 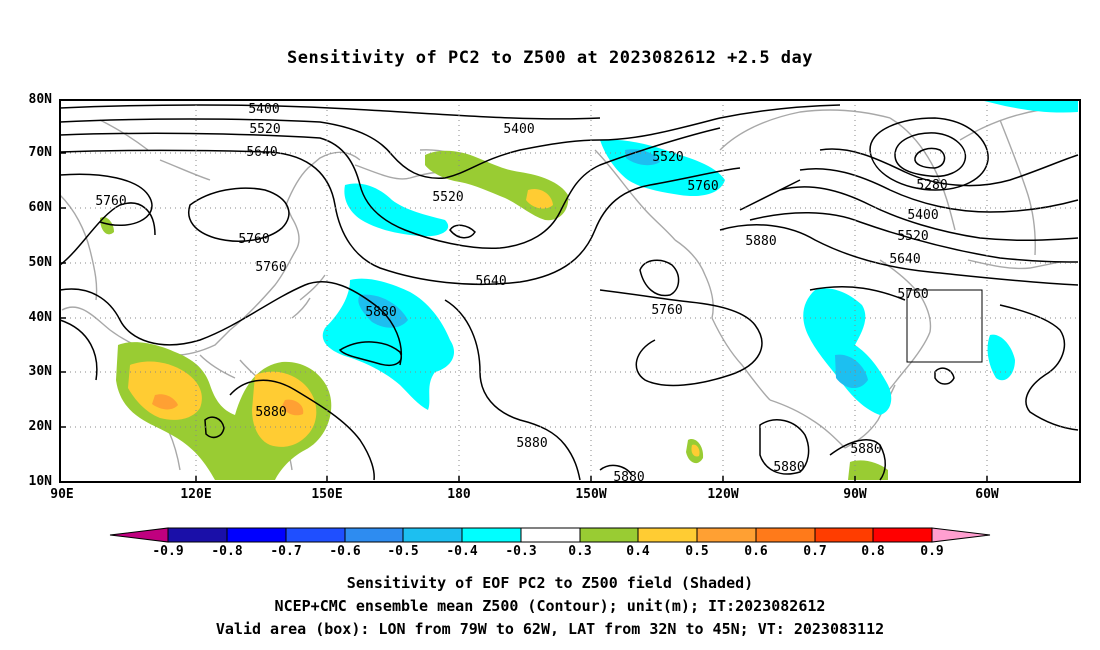 What do you see at coordinates (62, 494) in the screenshot?
I see `lon-label: 90E` at bounding box center [62, 494].